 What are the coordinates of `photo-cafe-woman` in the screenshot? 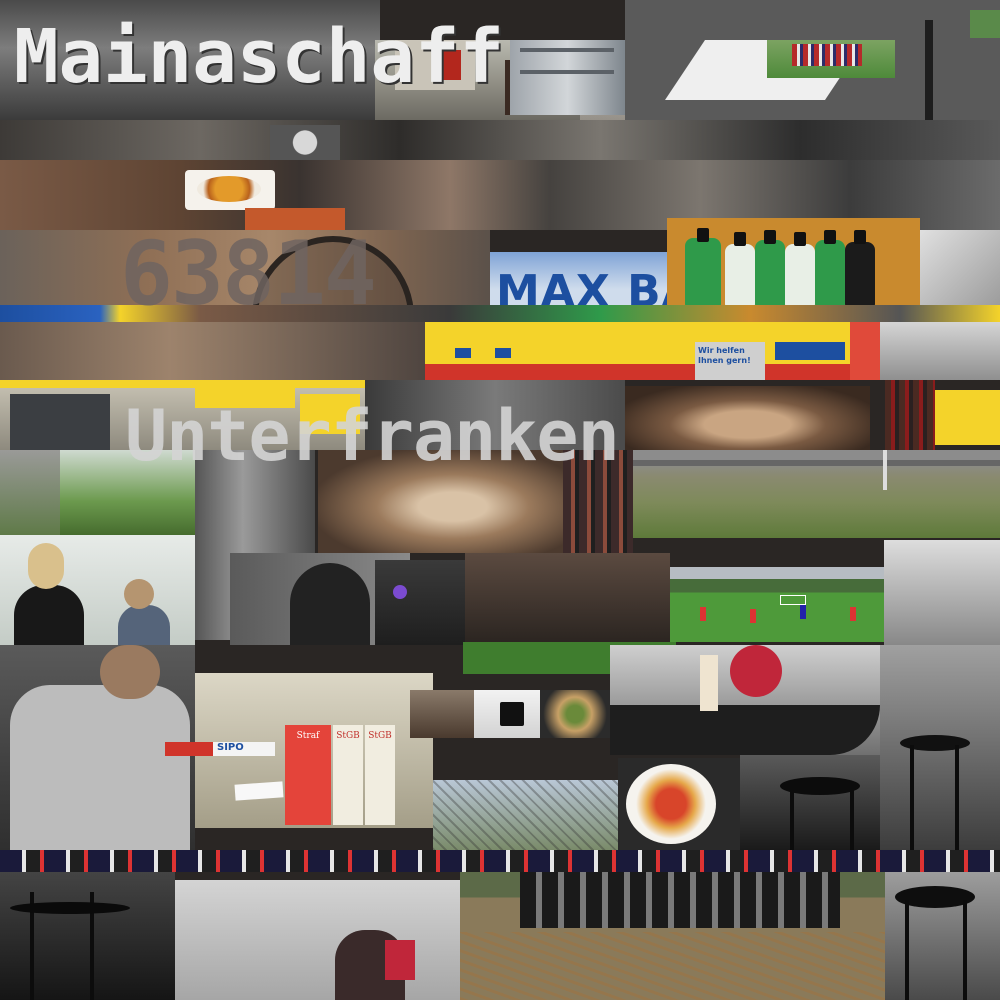 It's located at (97, 590).